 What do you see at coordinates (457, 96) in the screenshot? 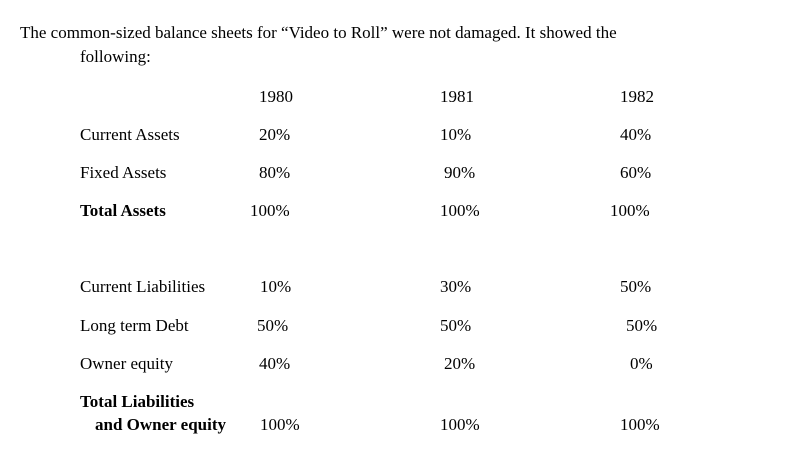
I see `year-header-1981: 1981` at bounding box center [457, 96].